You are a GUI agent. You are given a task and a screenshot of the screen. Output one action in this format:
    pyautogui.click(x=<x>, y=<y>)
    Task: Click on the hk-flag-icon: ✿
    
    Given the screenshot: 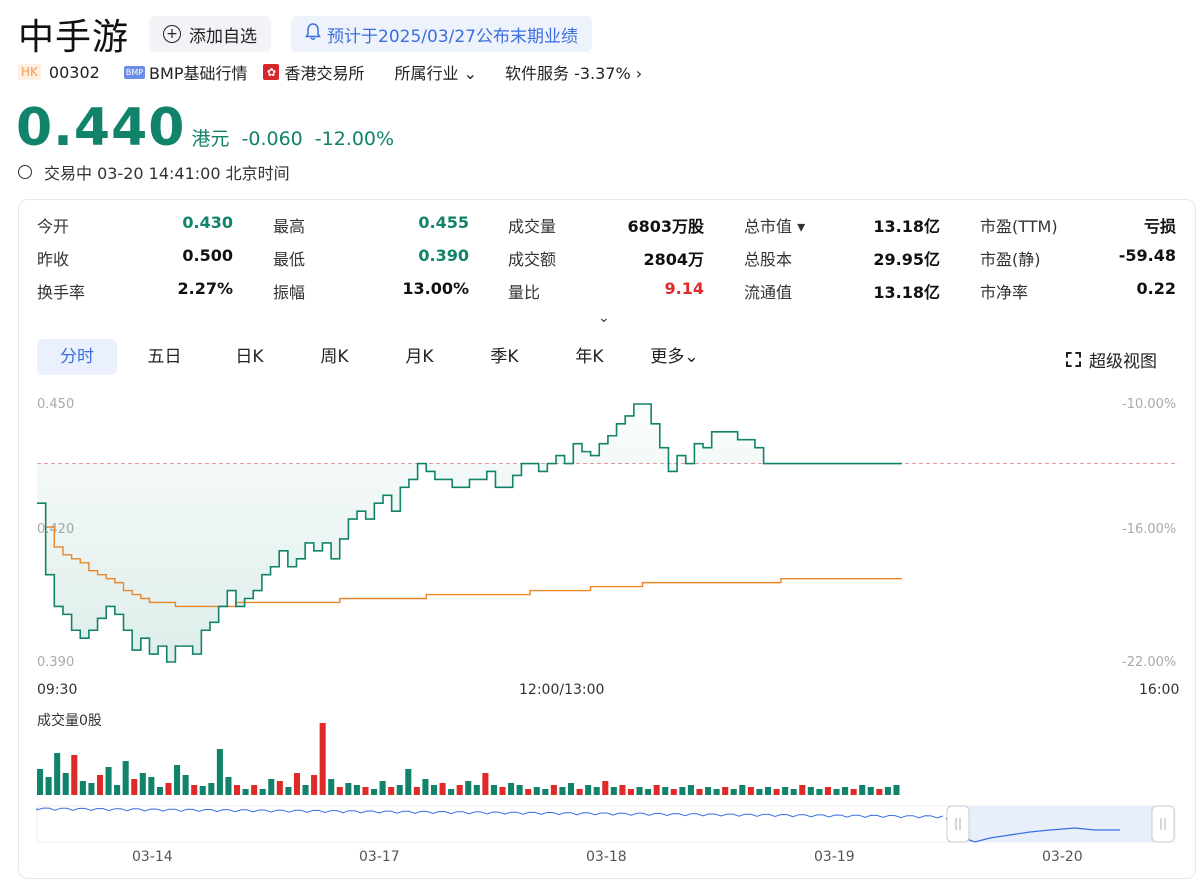 What is the action you would take?
    pyautogui.click(x=271, y=72)
    